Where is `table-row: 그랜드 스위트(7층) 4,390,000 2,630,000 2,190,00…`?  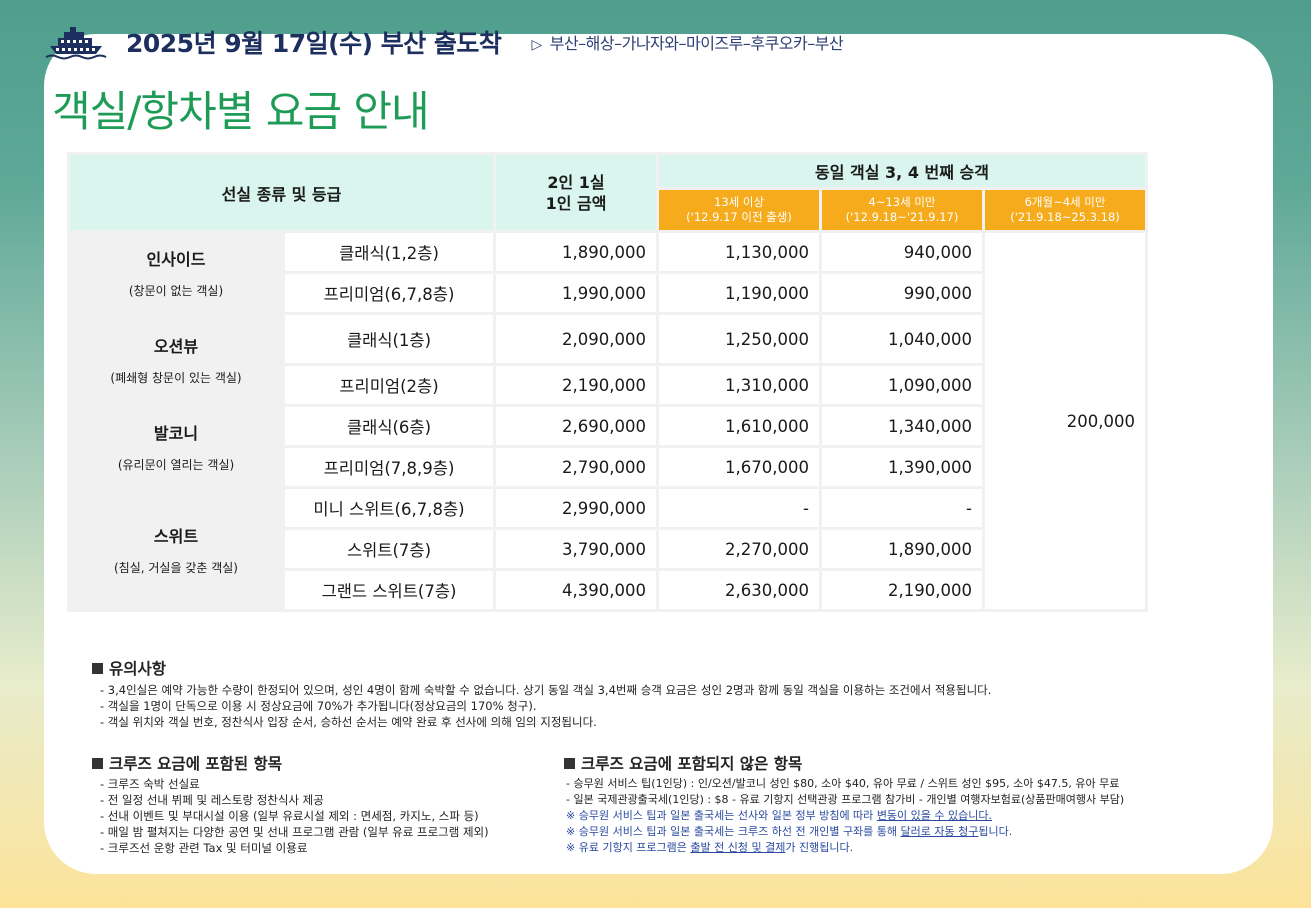 table-row: 그랜드 스위트(7층) 4,390,000 2,630,000 2,190,00… is located at coordinates (607, 590).